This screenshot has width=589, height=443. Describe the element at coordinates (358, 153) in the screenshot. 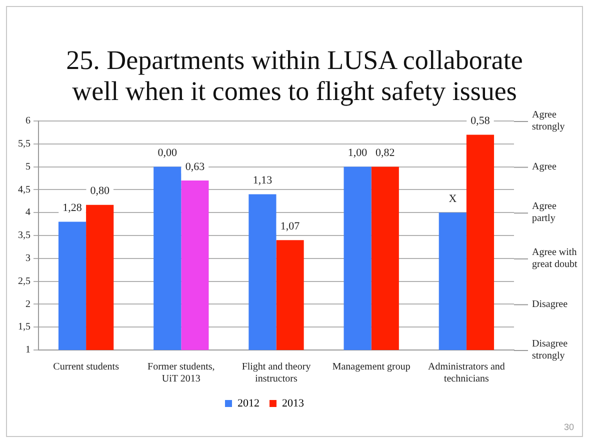

I see `annotation: 1,00` at that location.